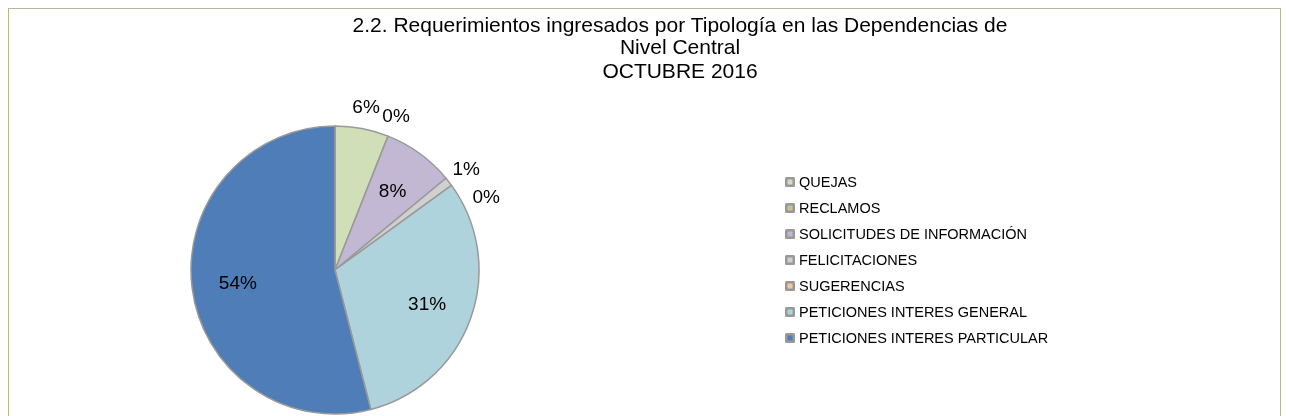 This screenshot has width=1289, height=416. I want to click on data-label: 54%, so click(237, 282).